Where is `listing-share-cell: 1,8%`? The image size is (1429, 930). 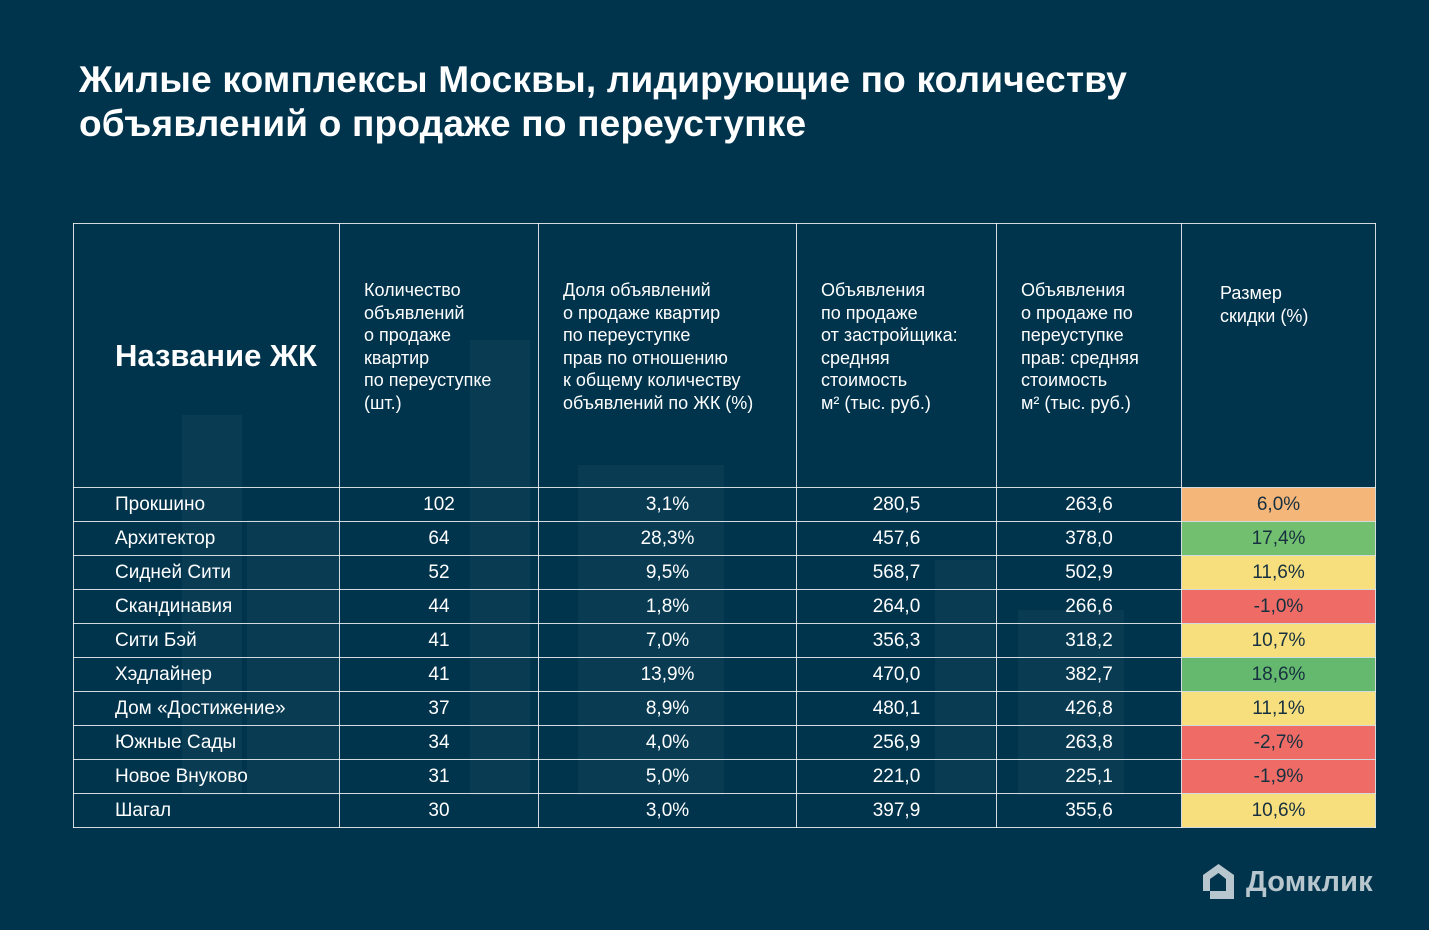
listing-share-cell: 1,8% is located at coordinates (667, 606).